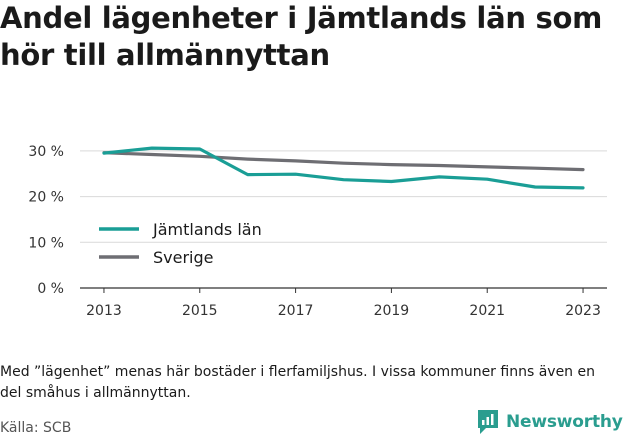 This screenshot has width=631, height=439. What do you see at coordinates (487, 311) in the screenshot?
I see `x-tick-label: 2021` at bounding box center [487, 311].